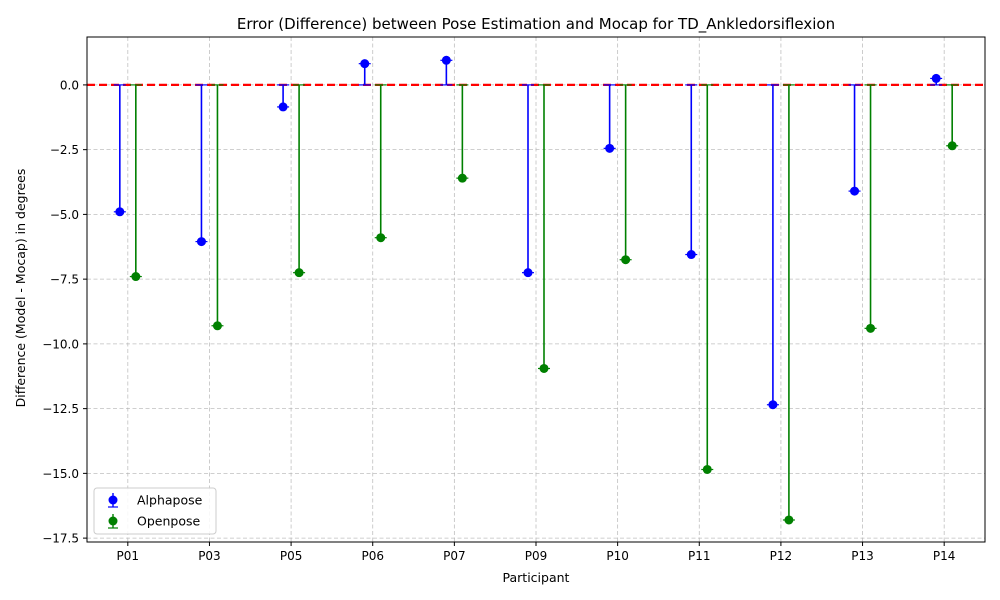  What do you see at coordinates (626, 260) in the screenshot?
I see `openpose-point-p10` at bounding box center [626, 260].